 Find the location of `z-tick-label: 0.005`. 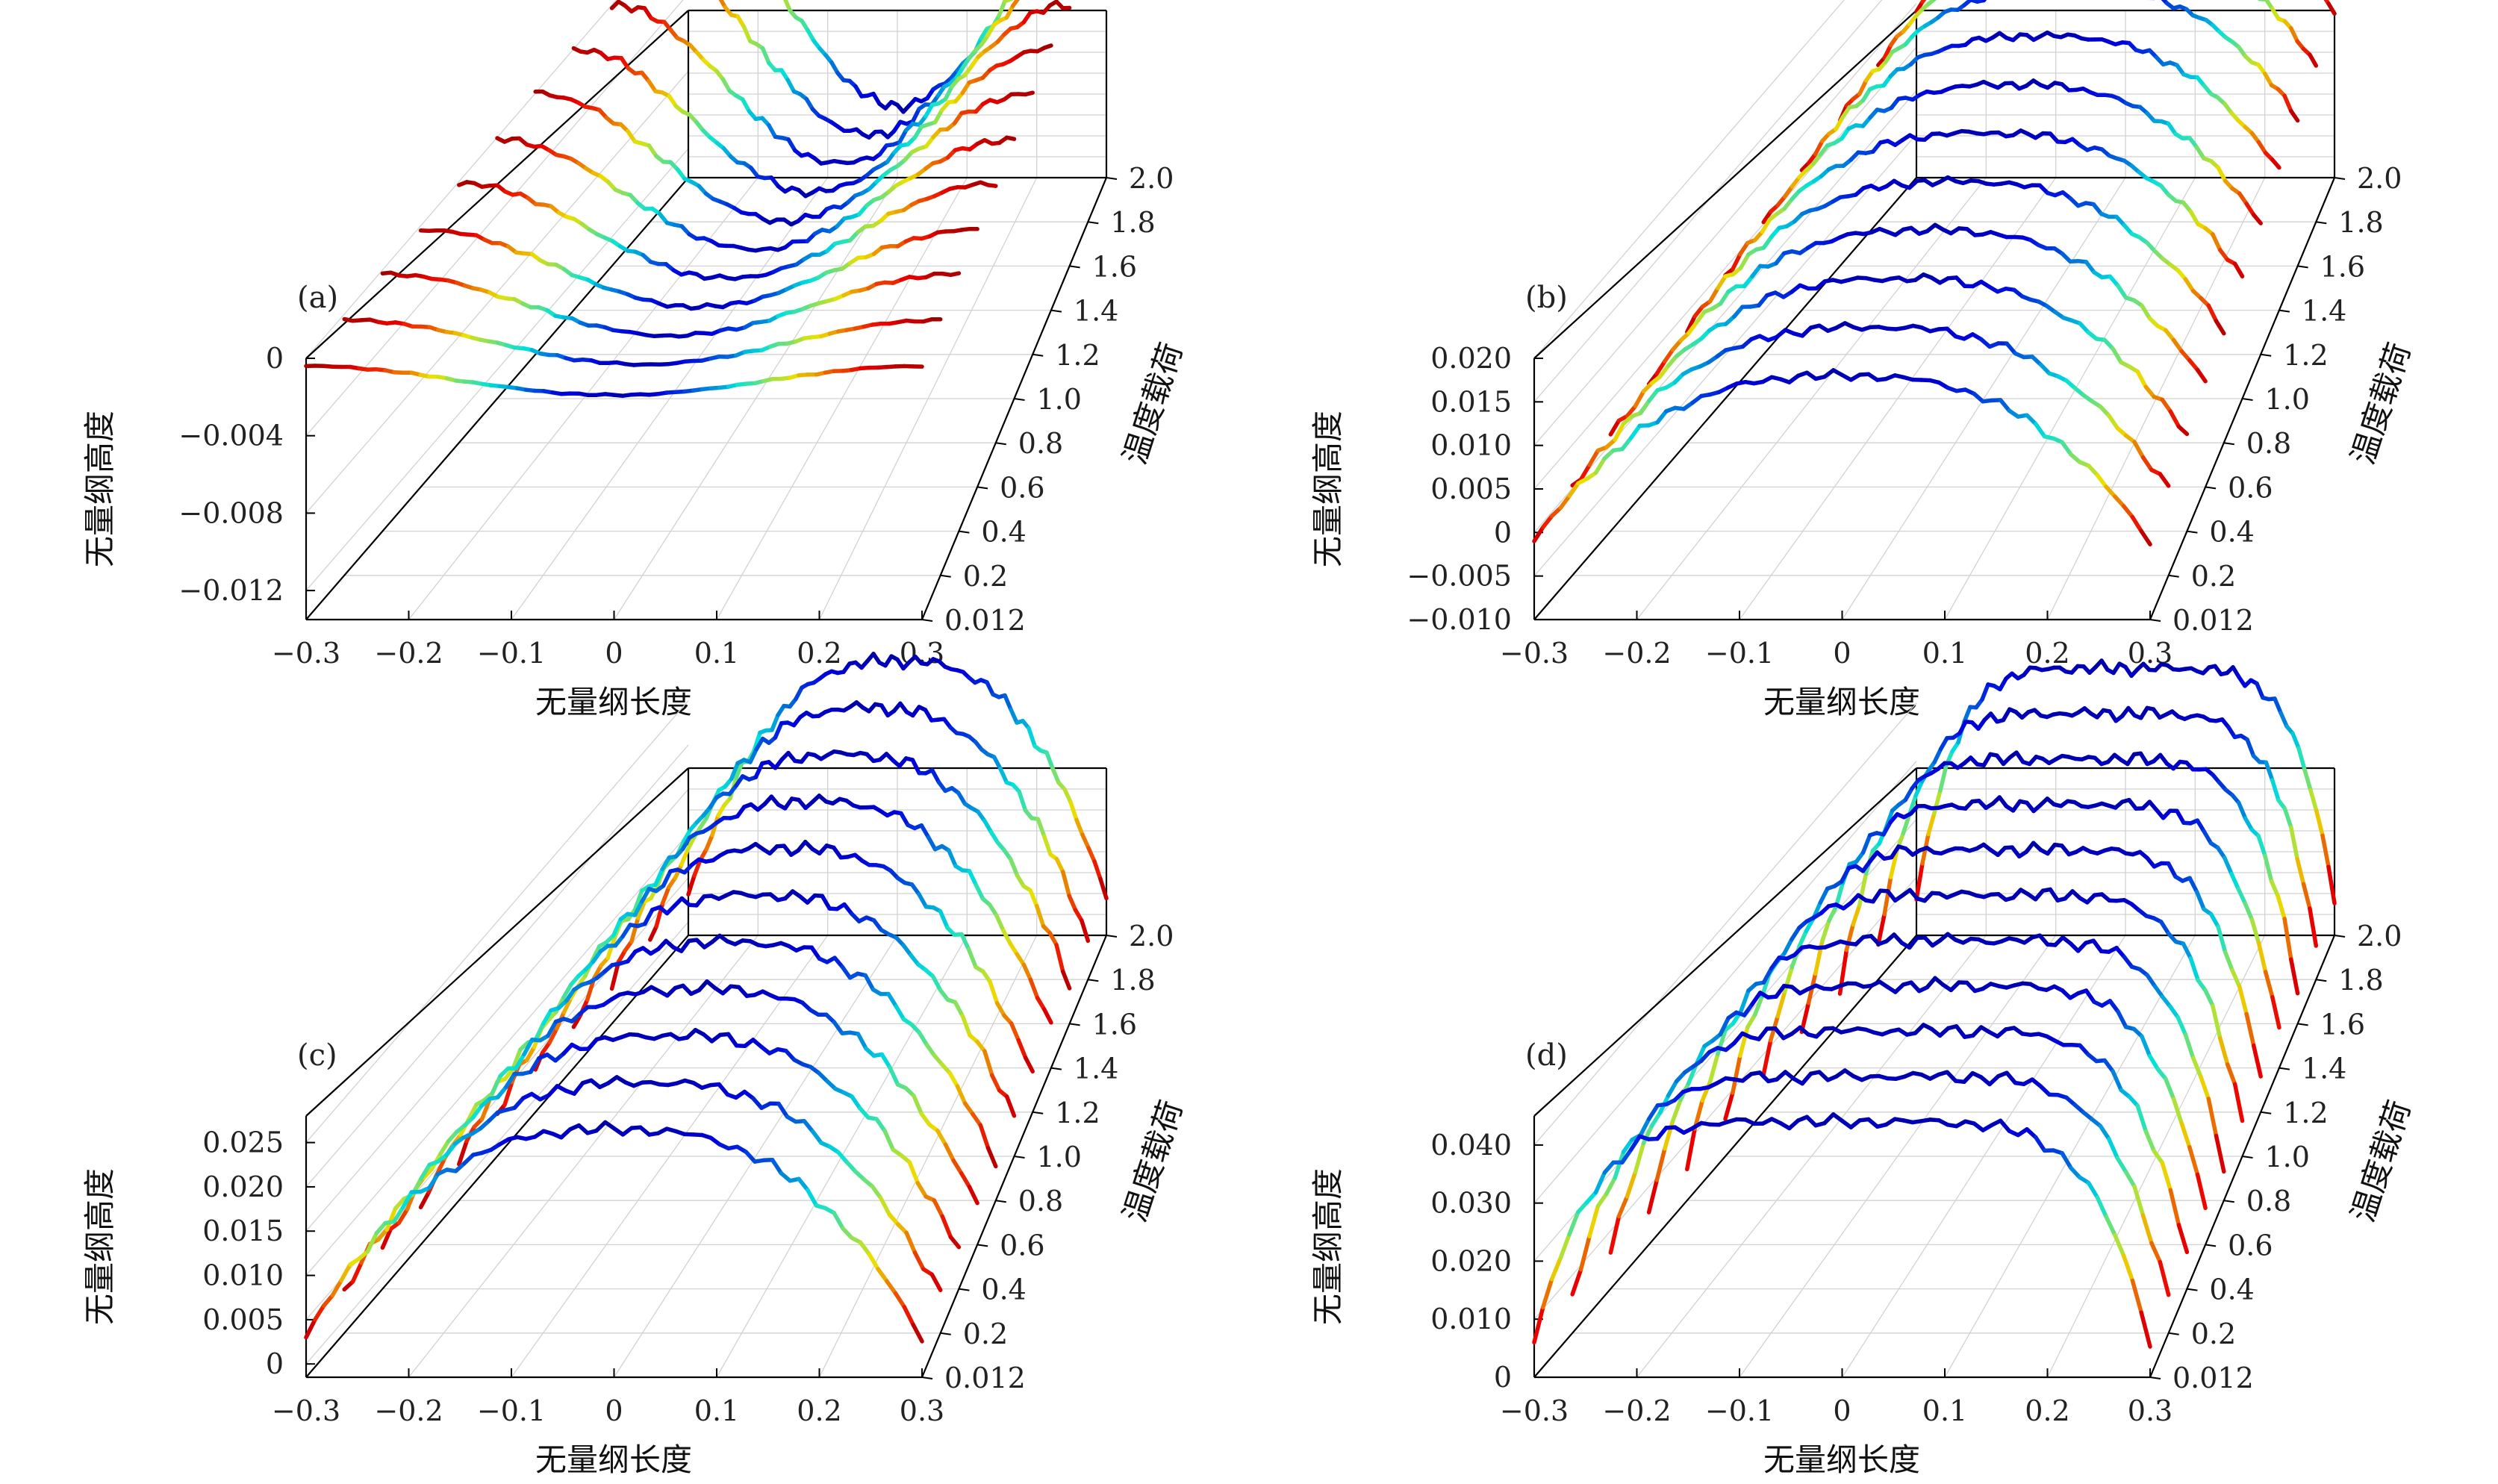

z-tick-label: 0.005 is located at coordinates (243, 1319).